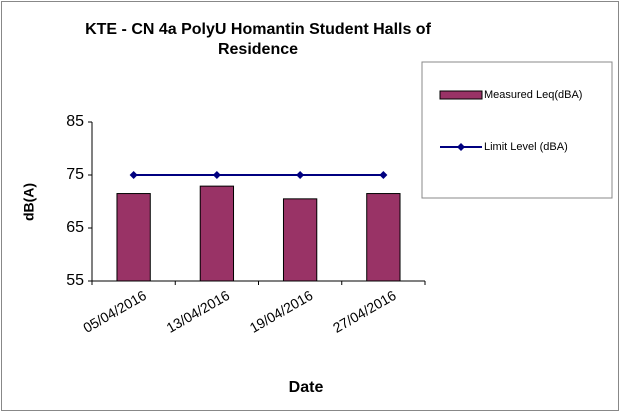 Image resolution: width=620 pixels, height=412 pixels. What do you see at coordinates (75, 227) in the screenshot?
I see `y-tick-label: 65` at bounding box center [75, 227].